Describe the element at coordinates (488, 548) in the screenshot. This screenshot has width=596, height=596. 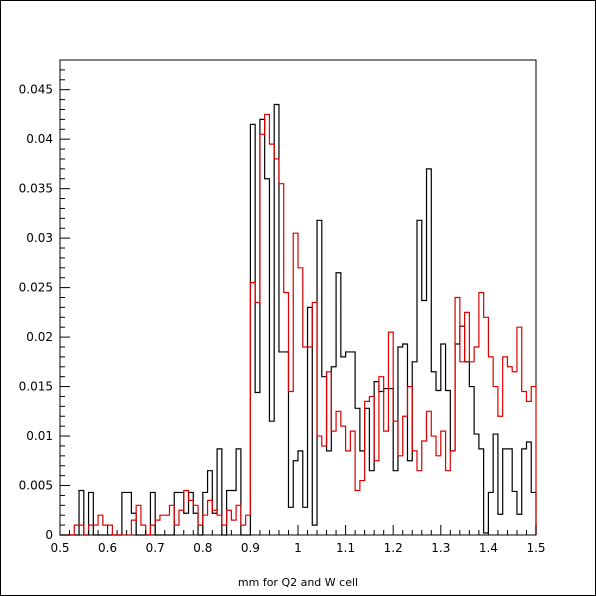
I see `x-tick-label: 1.4` at that location.